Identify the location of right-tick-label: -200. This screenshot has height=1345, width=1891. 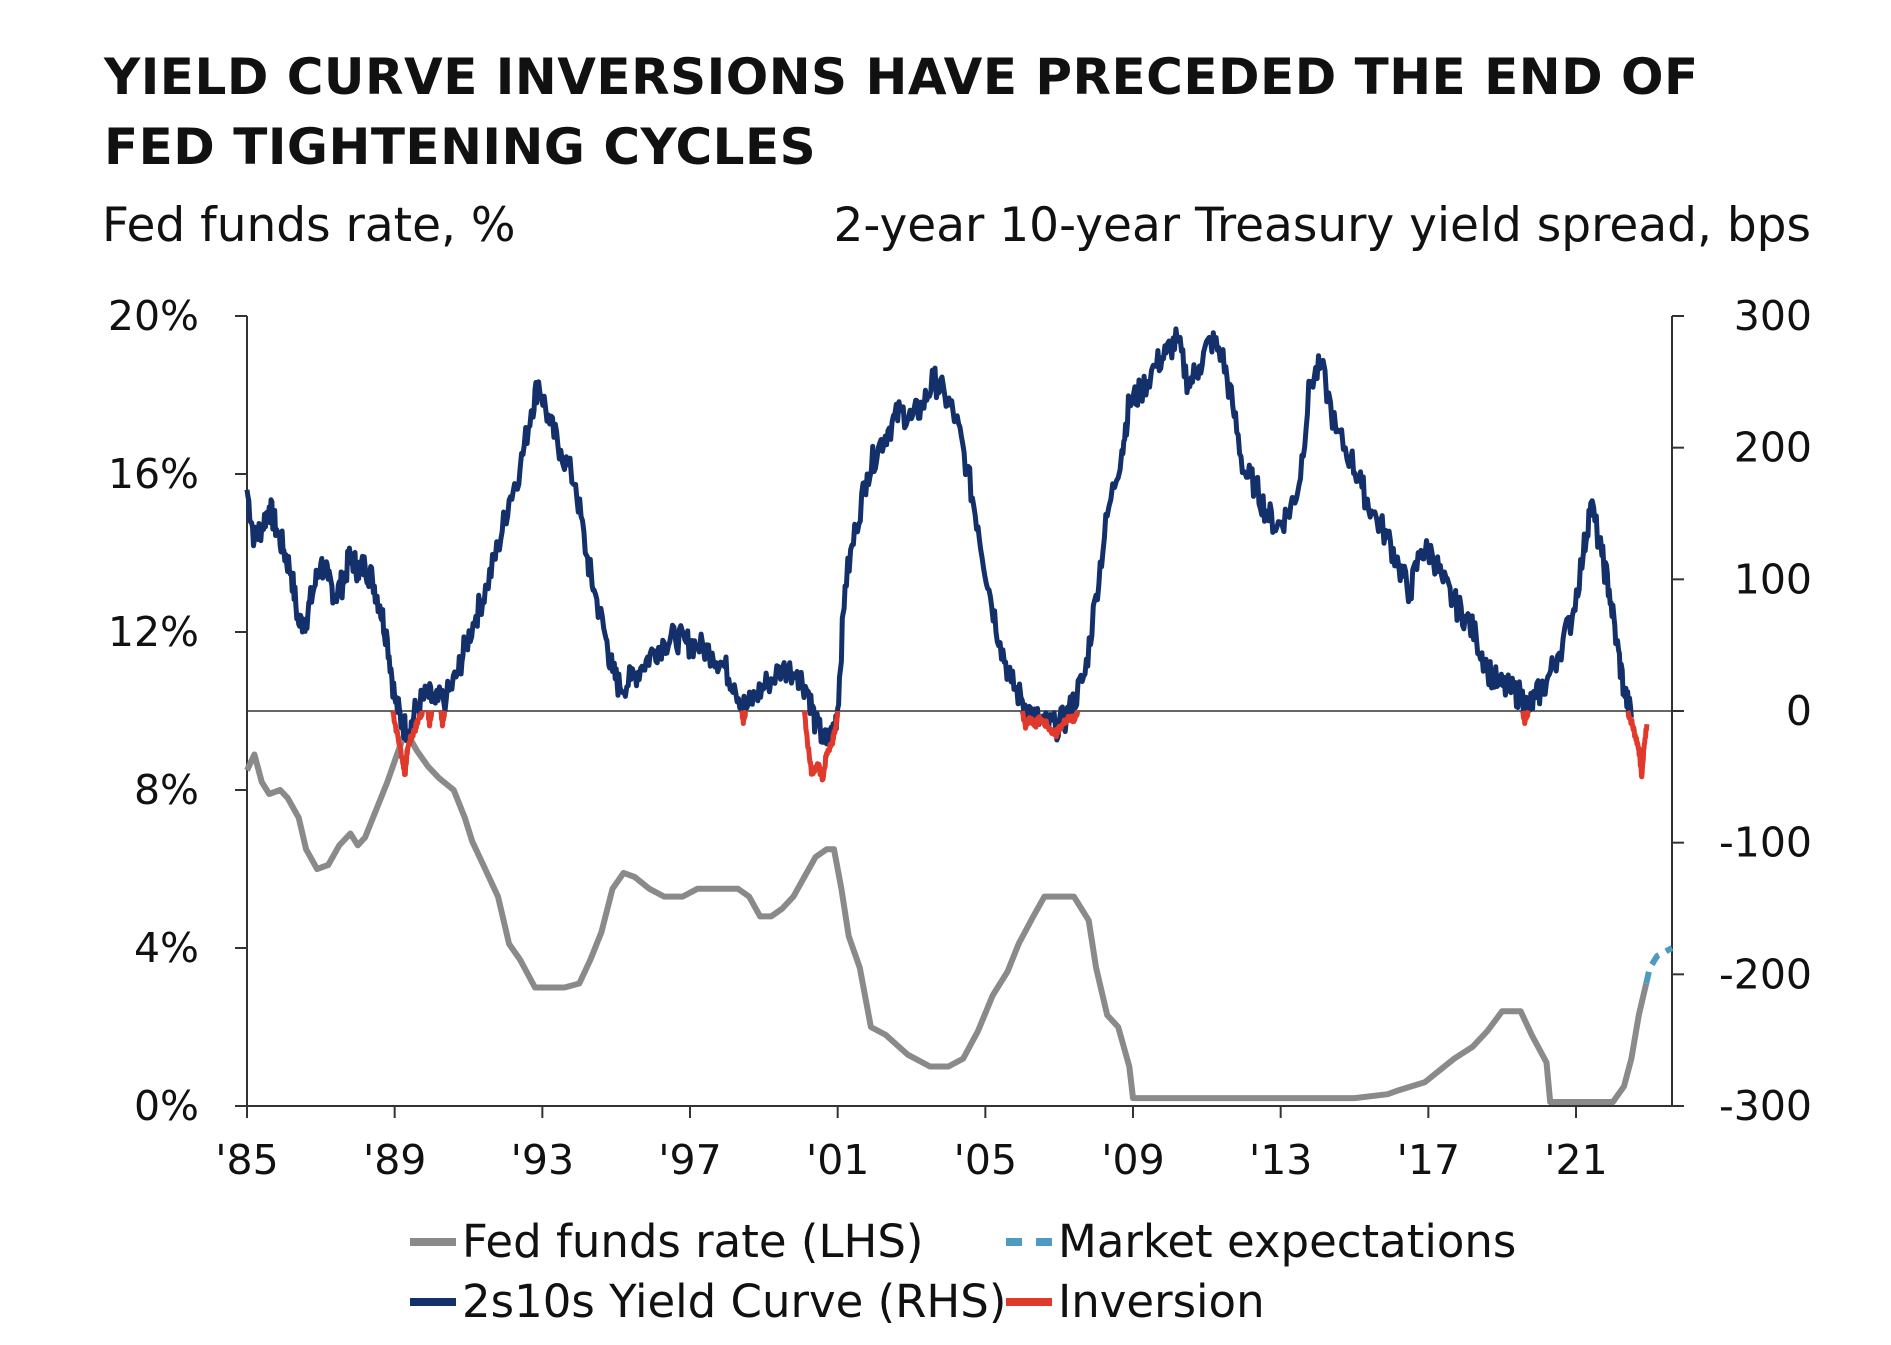
(1765, 974).